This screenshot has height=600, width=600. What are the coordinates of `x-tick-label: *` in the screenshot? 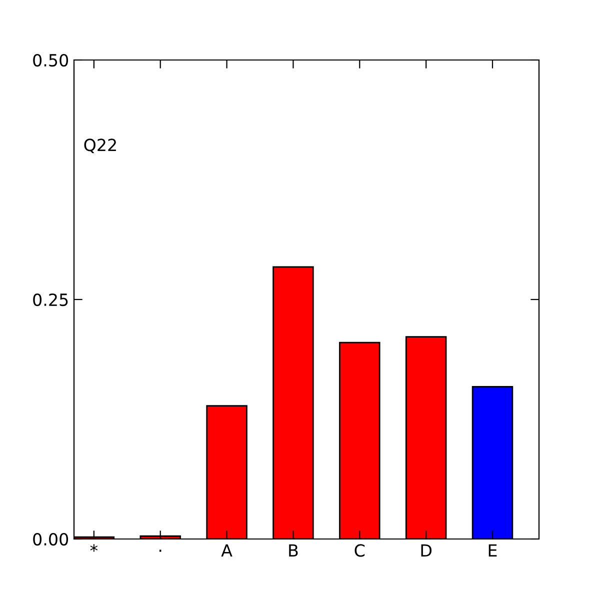 It's located at (94, 548).